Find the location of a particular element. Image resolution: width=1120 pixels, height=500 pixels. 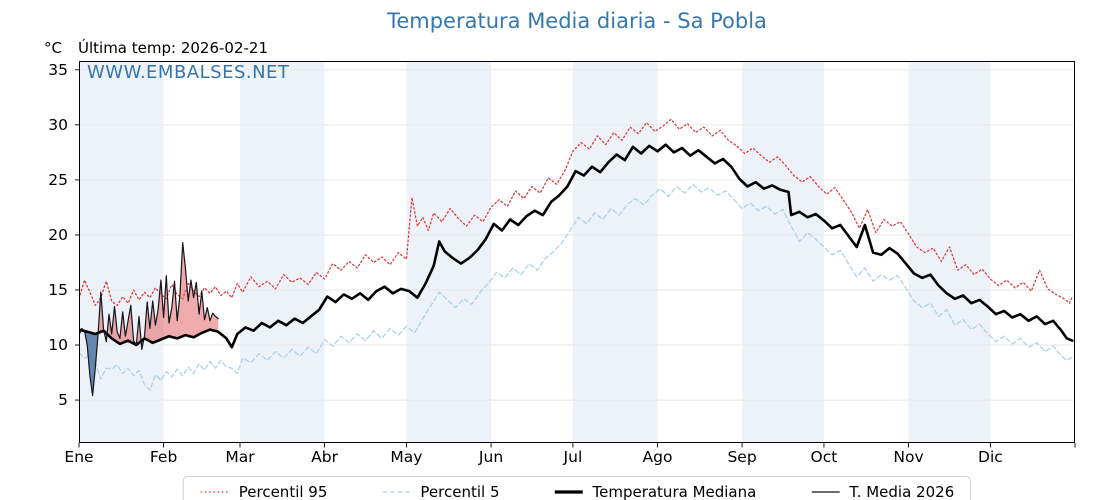

legend-item-percentil-5: Percentil 5 is located at coordinates (440, 491).